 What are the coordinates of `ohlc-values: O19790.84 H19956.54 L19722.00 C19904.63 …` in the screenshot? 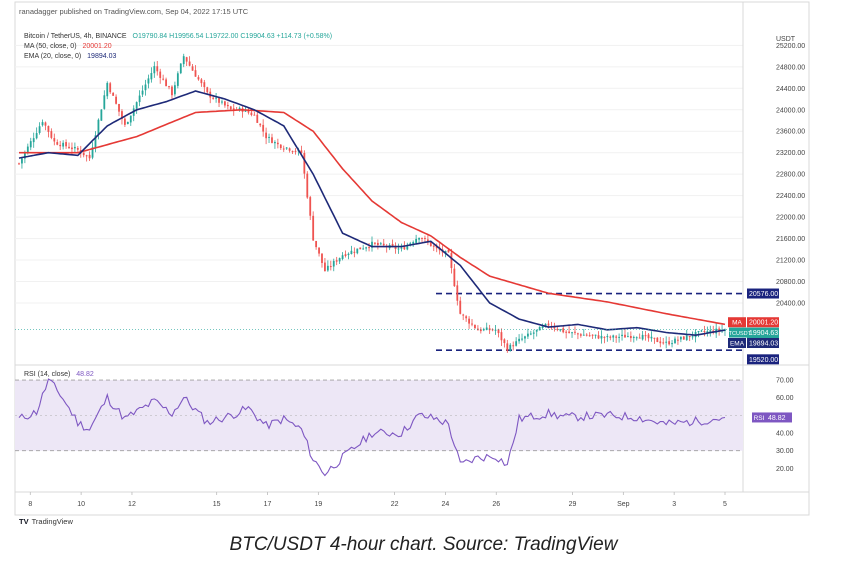 It's located at (233, 36).